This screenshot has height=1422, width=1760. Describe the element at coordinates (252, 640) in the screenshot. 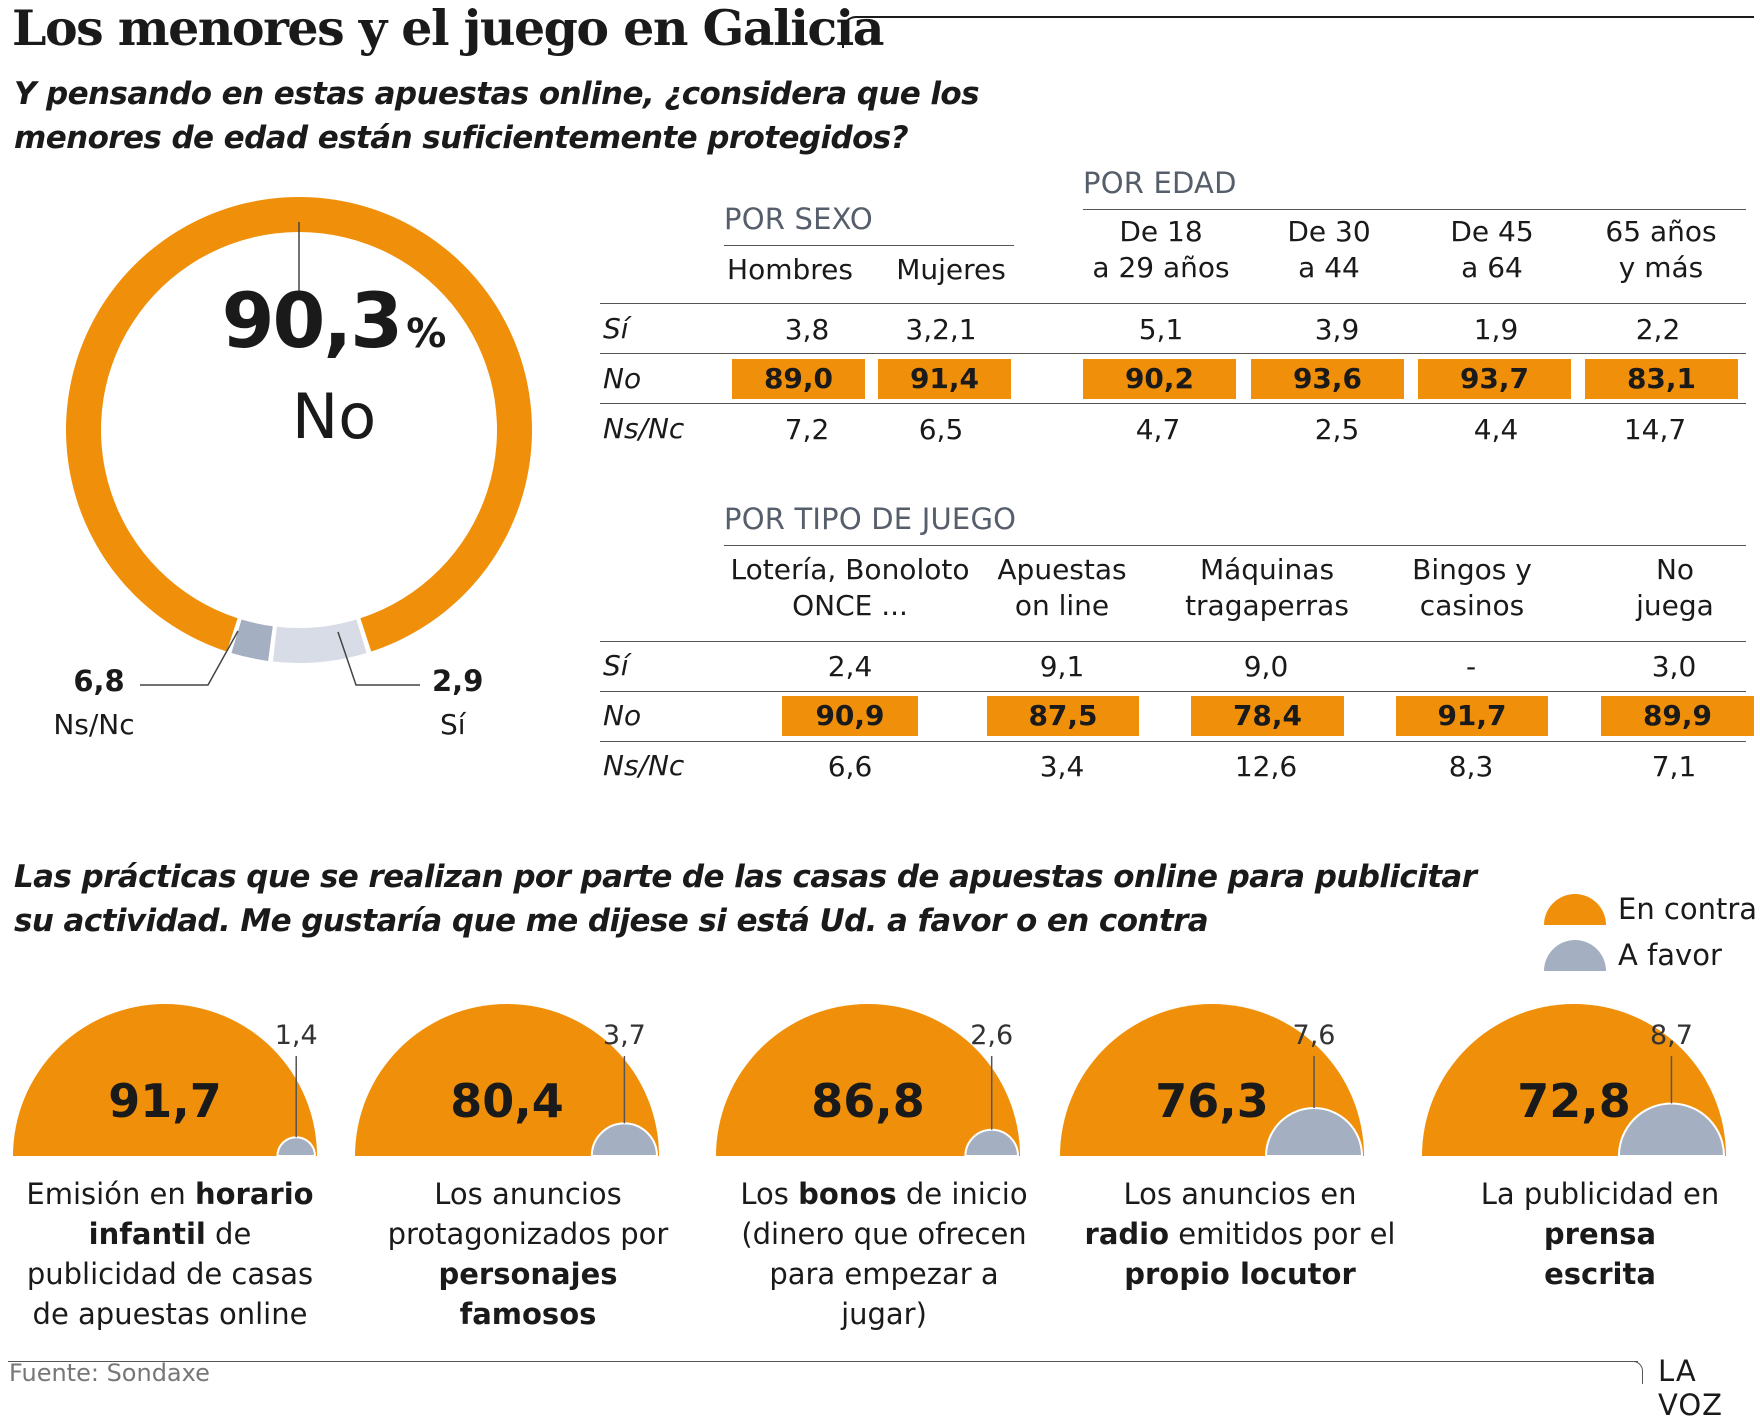

I see `donut-segment-si` at that location.